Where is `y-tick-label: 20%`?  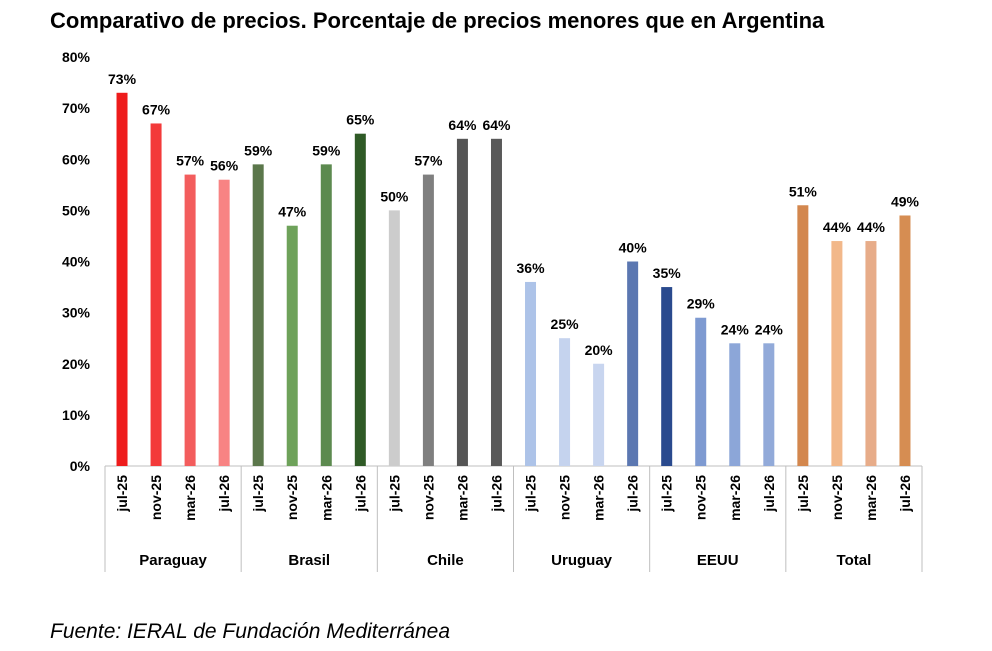
y-tick-label: 20% is located at coordinates (76, 364).